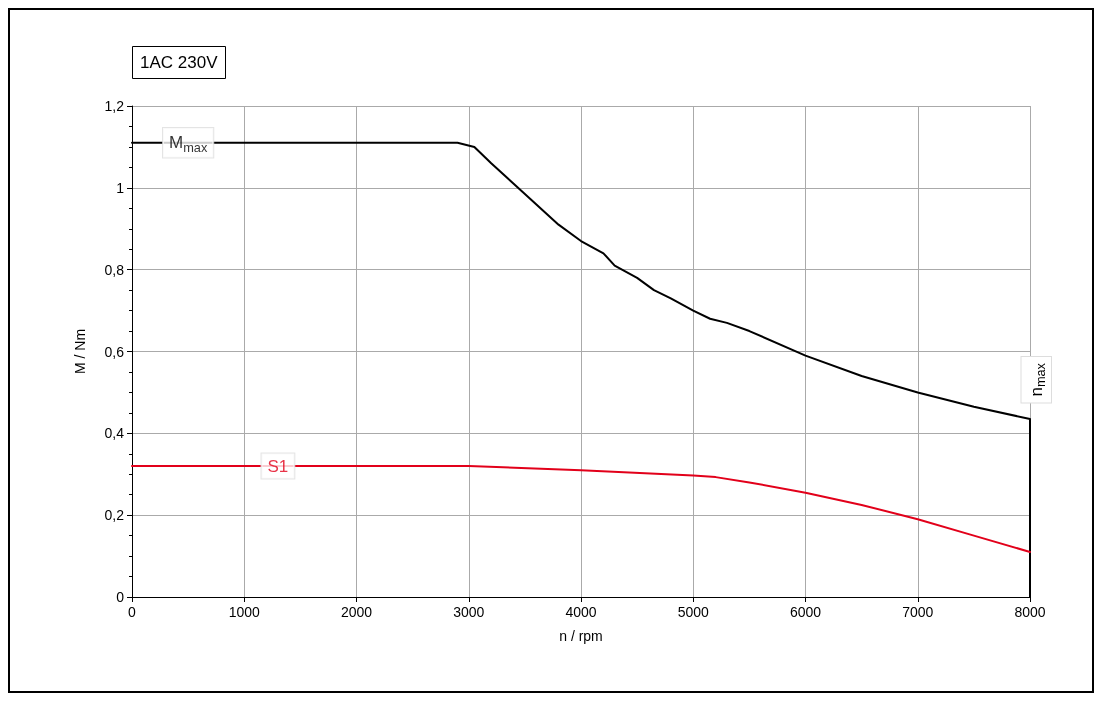 Image resolution: width=1104 pixels, height=703 pixels. Describe the element at coordinates (1037, 379) in the screenshot. I see `annotation: nmax` at that location.